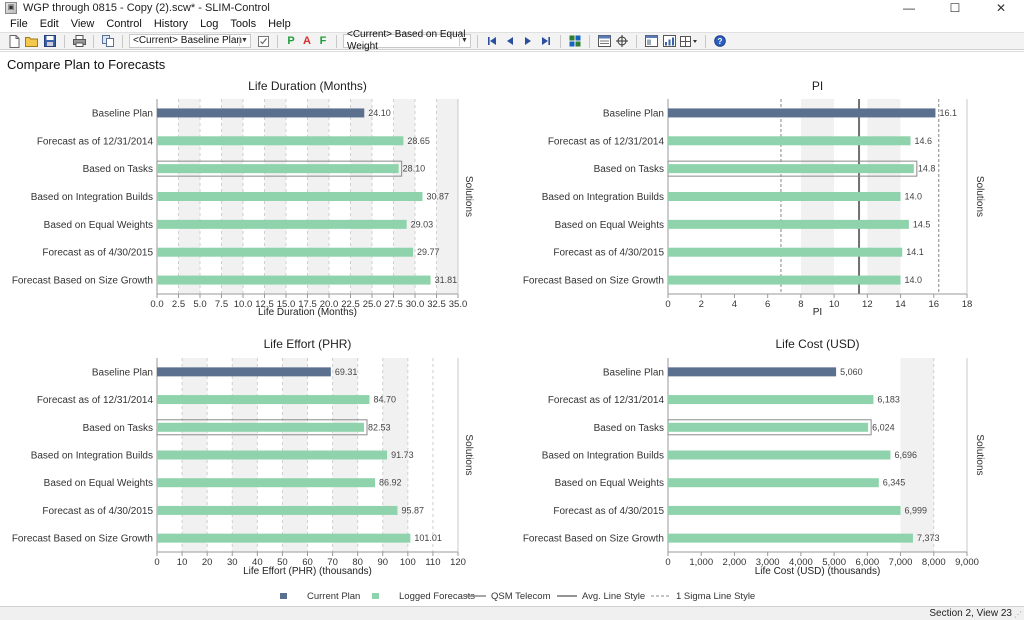 The height and width of the screenshot is (620, 1024). Describe the element at coordinates (323, 41) in the screenshot. I see `forecast-letter-button: F` at that location.